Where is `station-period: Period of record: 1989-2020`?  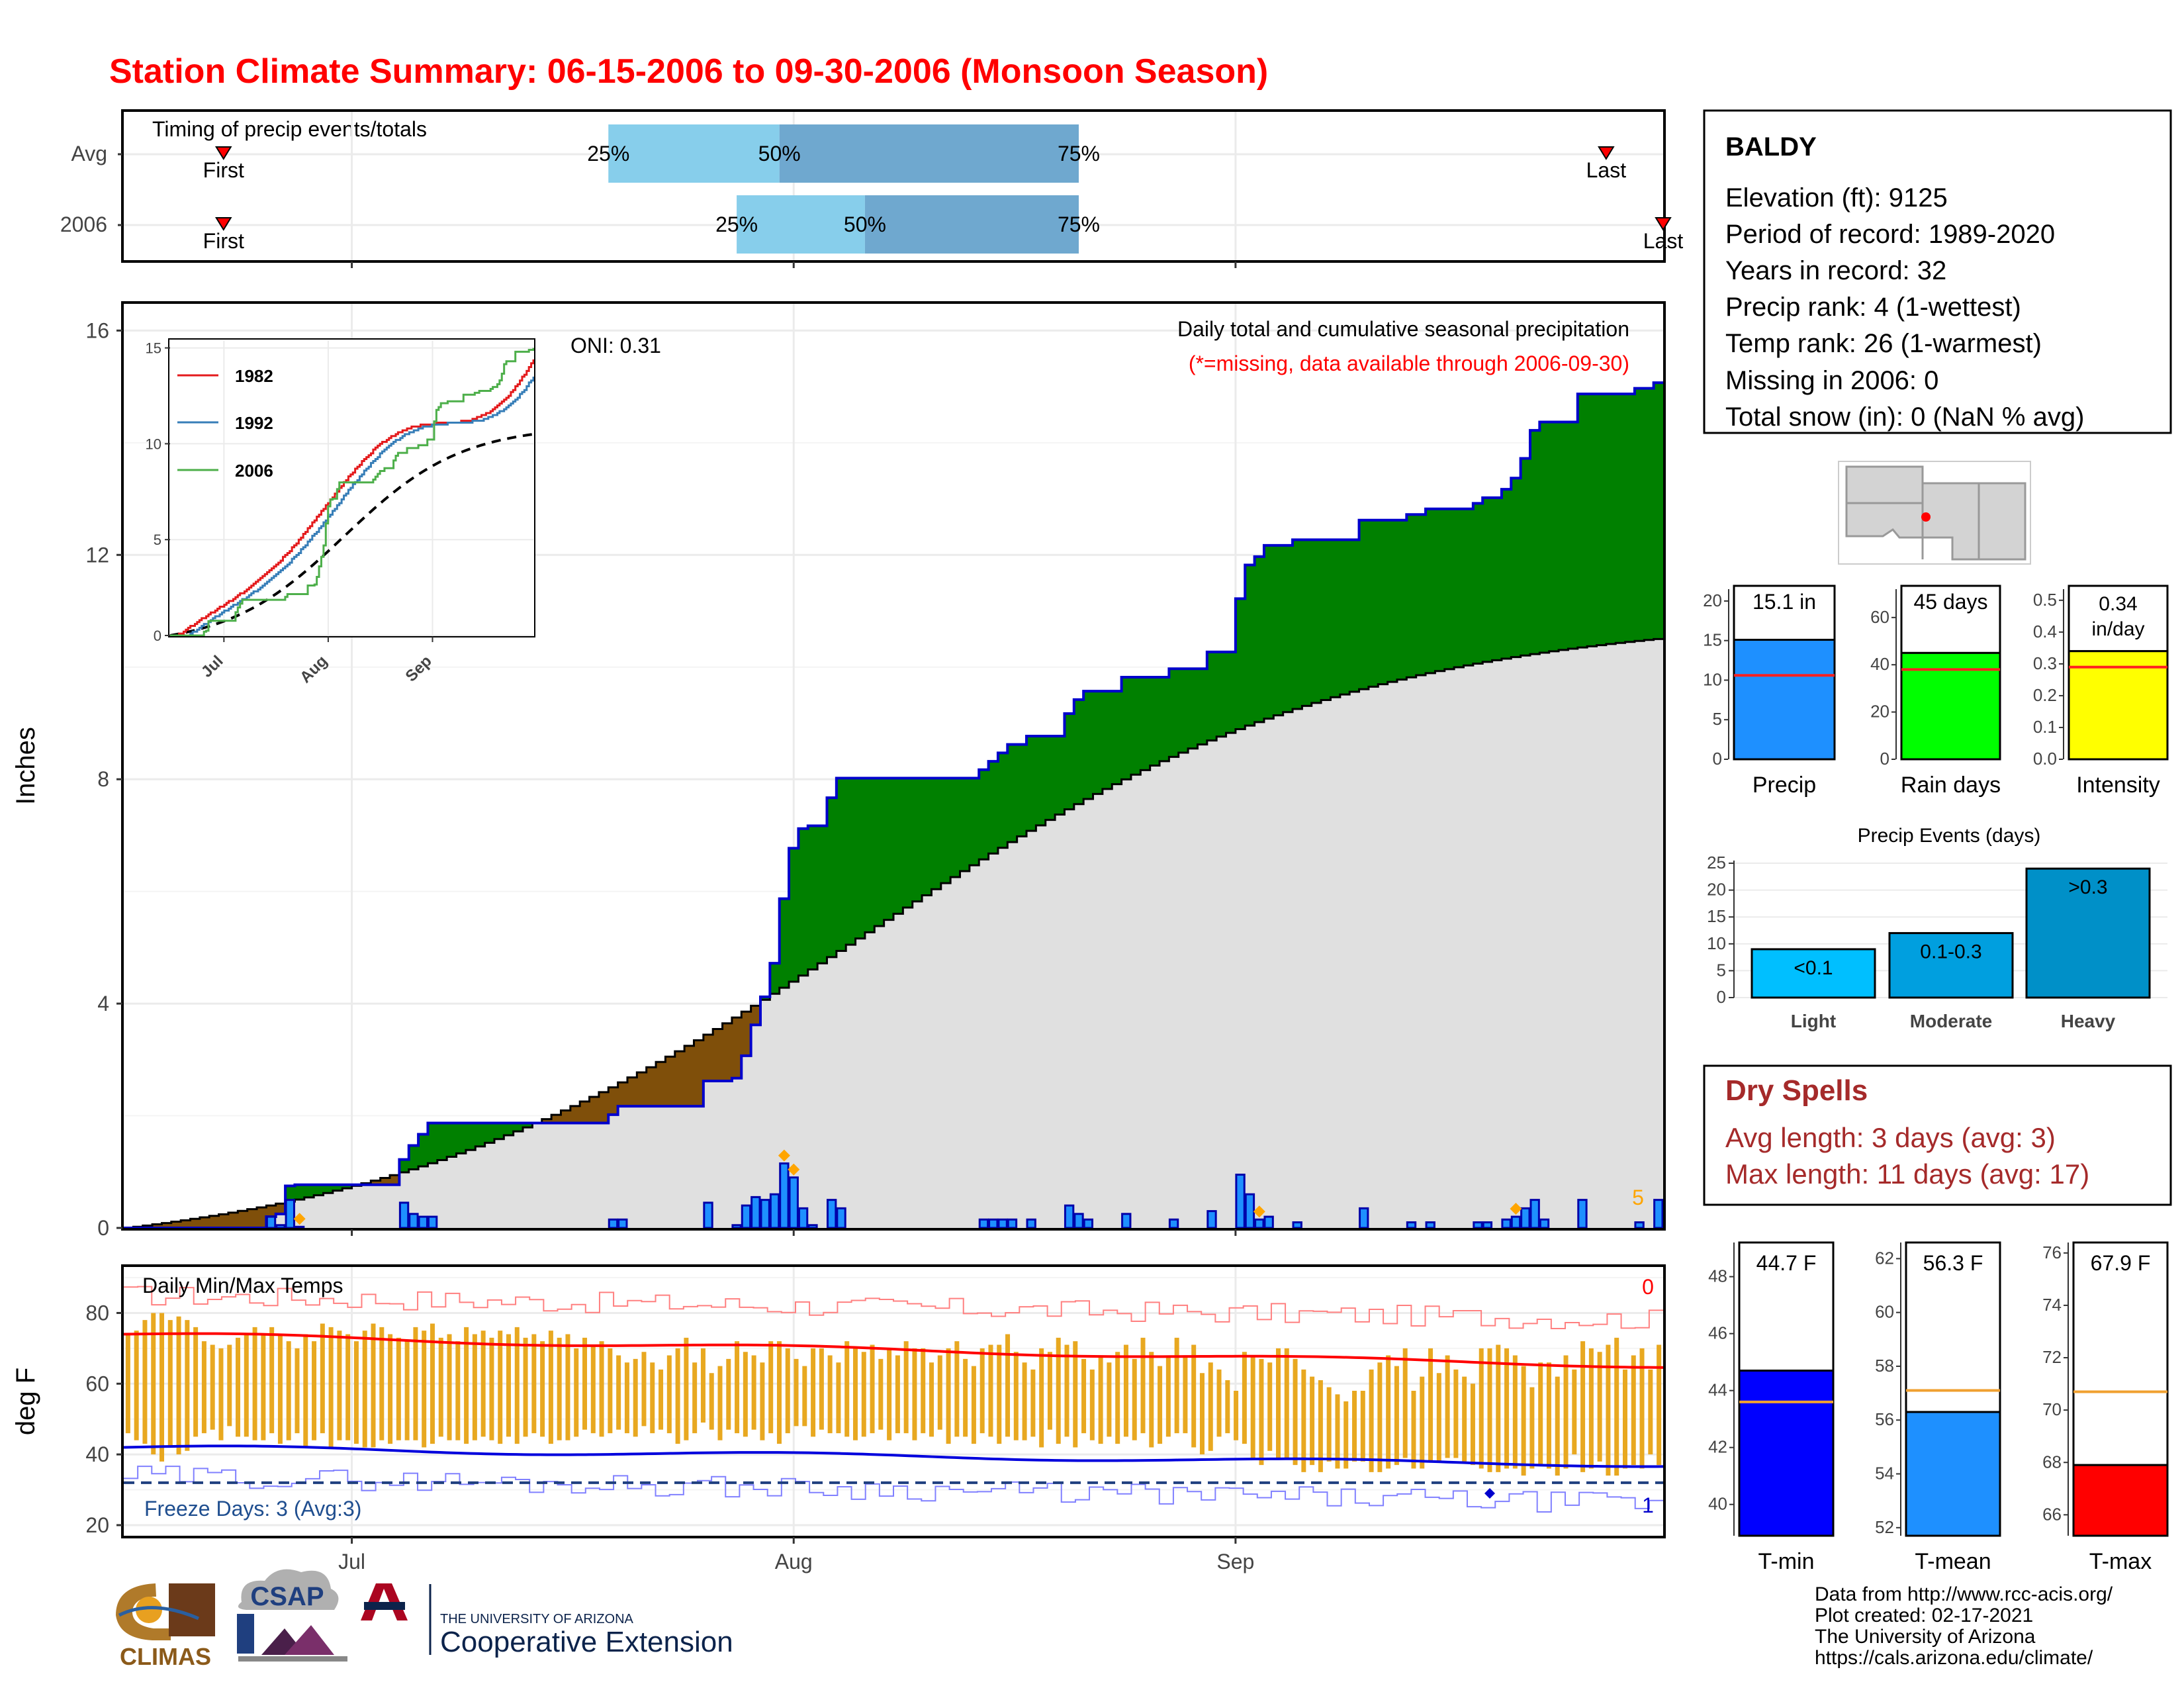 station-period: Period of record: 1989-2020 is located at coordinates (1890, 234).